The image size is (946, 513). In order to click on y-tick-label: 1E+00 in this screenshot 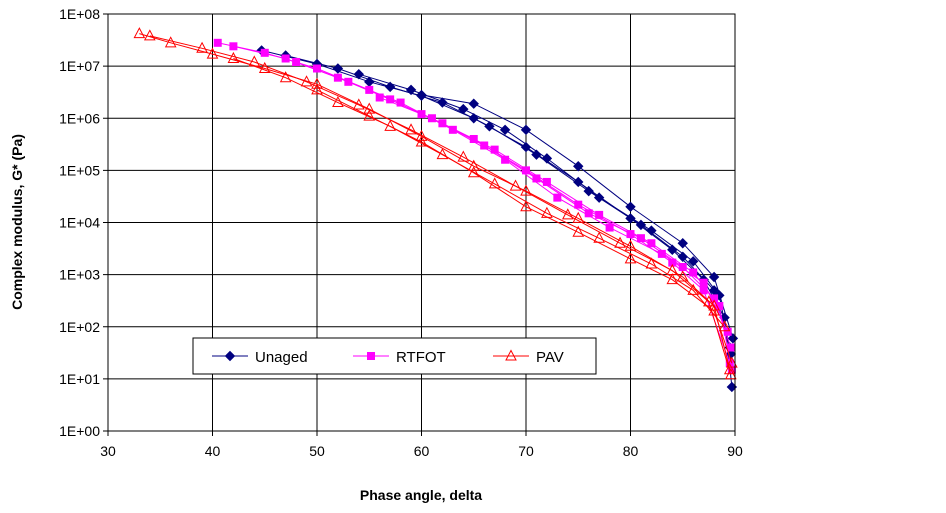, I will do `click(79, 431)`.